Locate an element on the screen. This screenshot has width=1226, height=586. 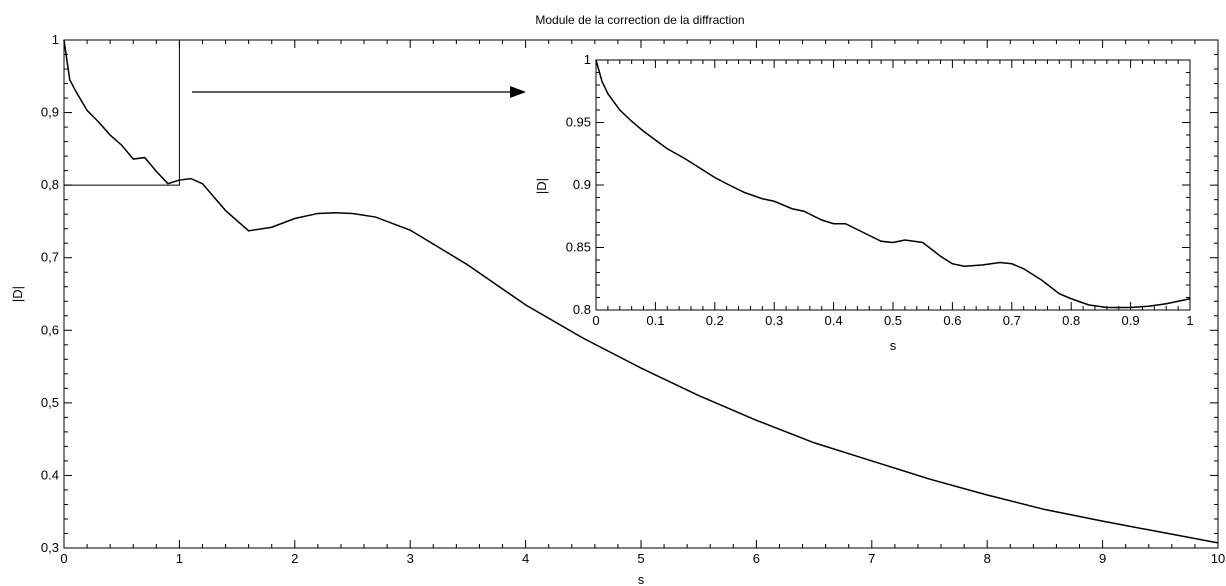
inset-y-tick-label: 0.95 is located at coordinates (578, 122).